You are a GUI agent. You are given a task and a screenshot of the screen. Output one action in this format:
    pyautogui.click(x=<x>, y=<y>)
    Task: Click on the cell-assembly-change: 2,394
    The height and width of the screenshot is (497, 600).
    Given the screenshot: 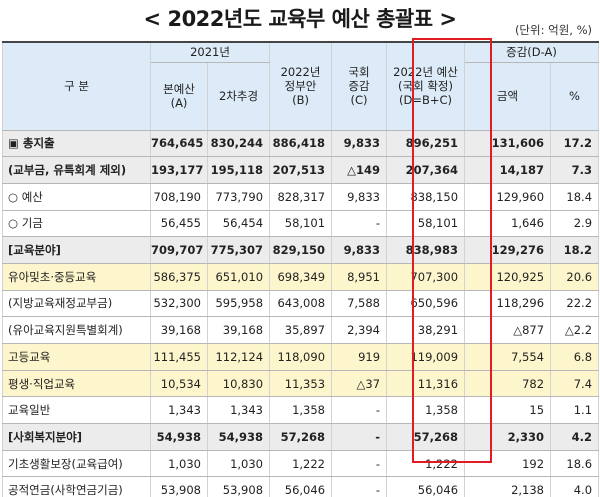 What is the action you would take?
    pyautogui.click(x=359, y=330)
    